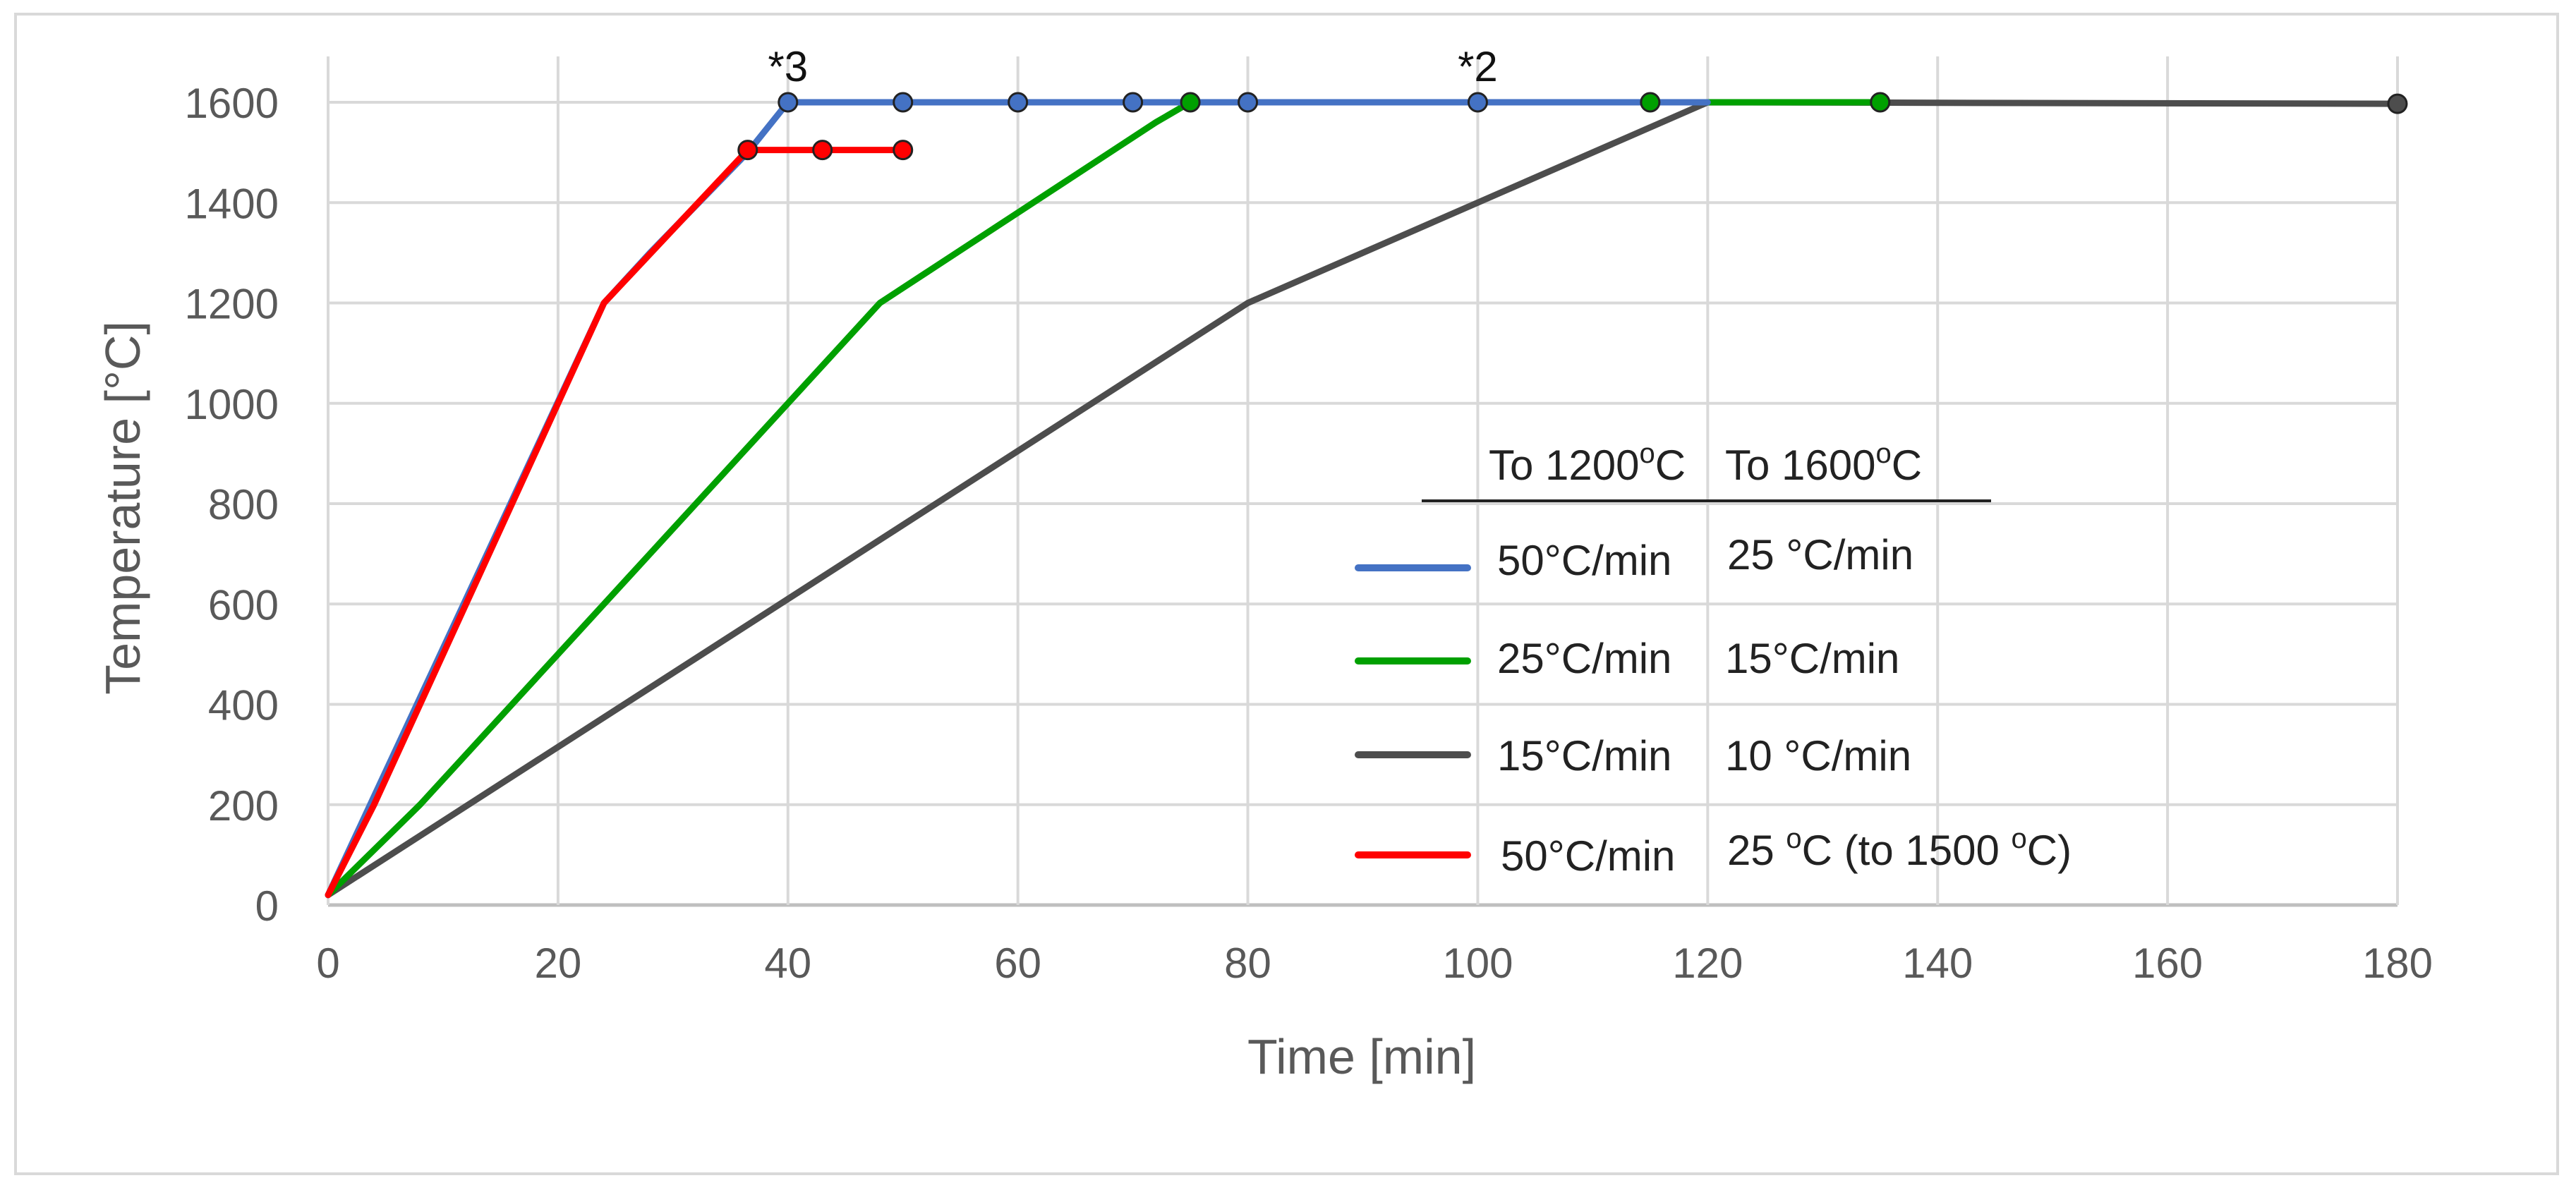 This screenshot has height=1190, width=2576. I want to click on legend-row2-col2: 15°C/min, so click(1812, 659).